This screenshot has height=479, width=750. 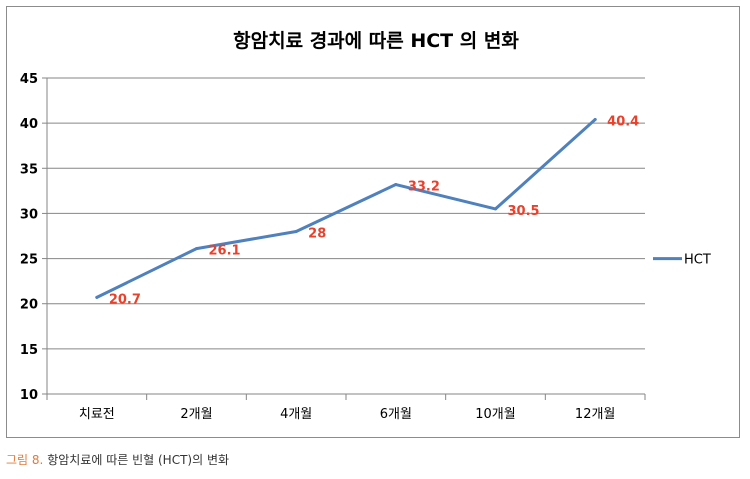 I want to click on caption-text: 항암치료에 따른 빈혈 (HCT)의 변화, so click(x=138, y=460).